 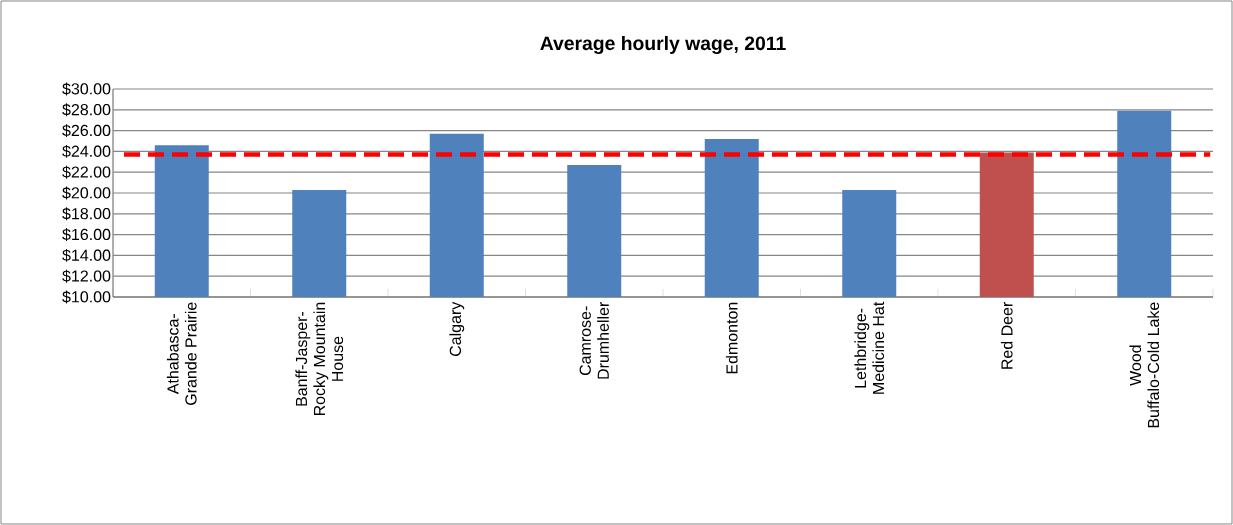 I want to click on y-tick-label: $14.00, so click(x=86, y=255).